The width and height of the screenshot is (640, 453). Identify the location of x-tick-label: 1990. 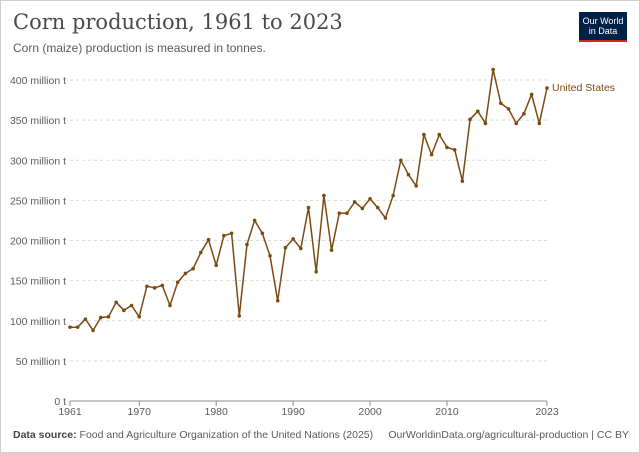
(293, 412).